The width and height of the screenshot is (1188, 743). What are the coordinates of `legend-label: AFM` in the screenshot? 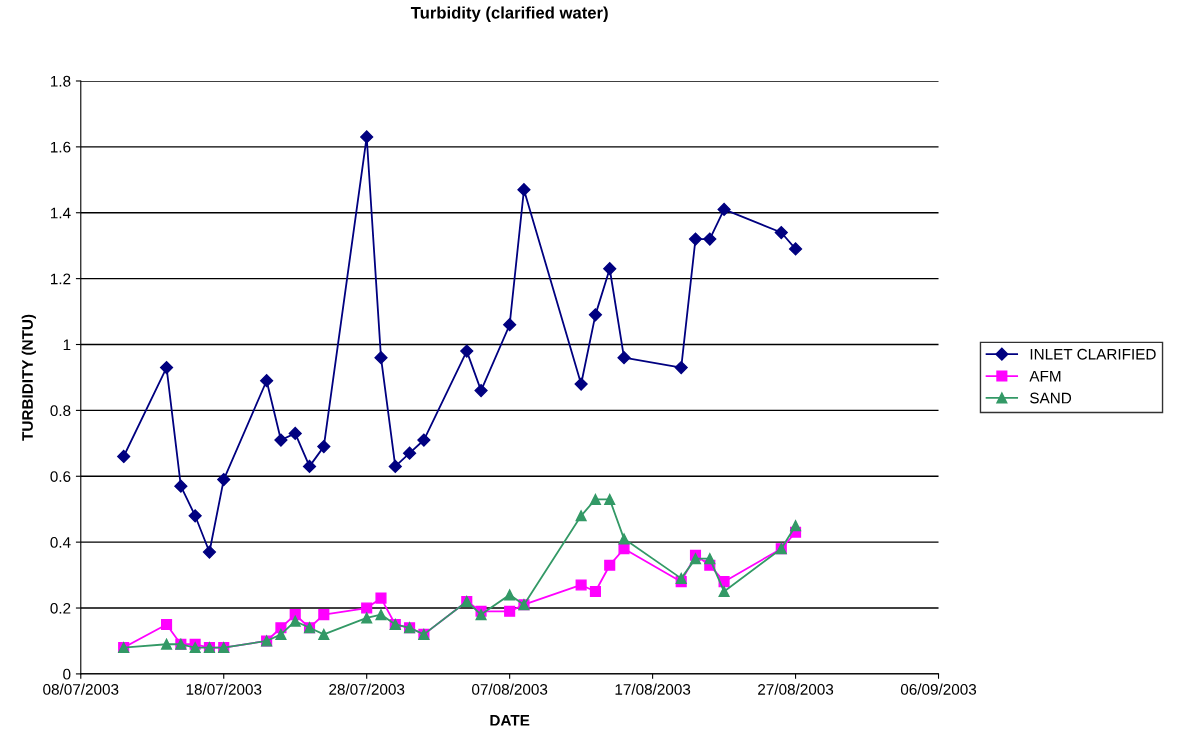 It's located at (1045, 376).